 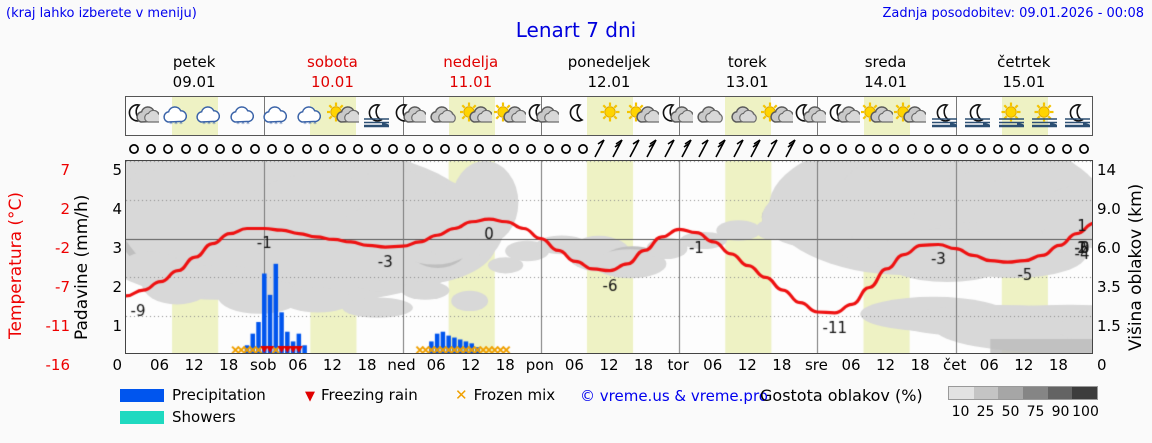 What do you see at coordinates (1035, 412) in the screenshot?
I see `cloud-density-value: 75` at bounding box center [1035, 412].